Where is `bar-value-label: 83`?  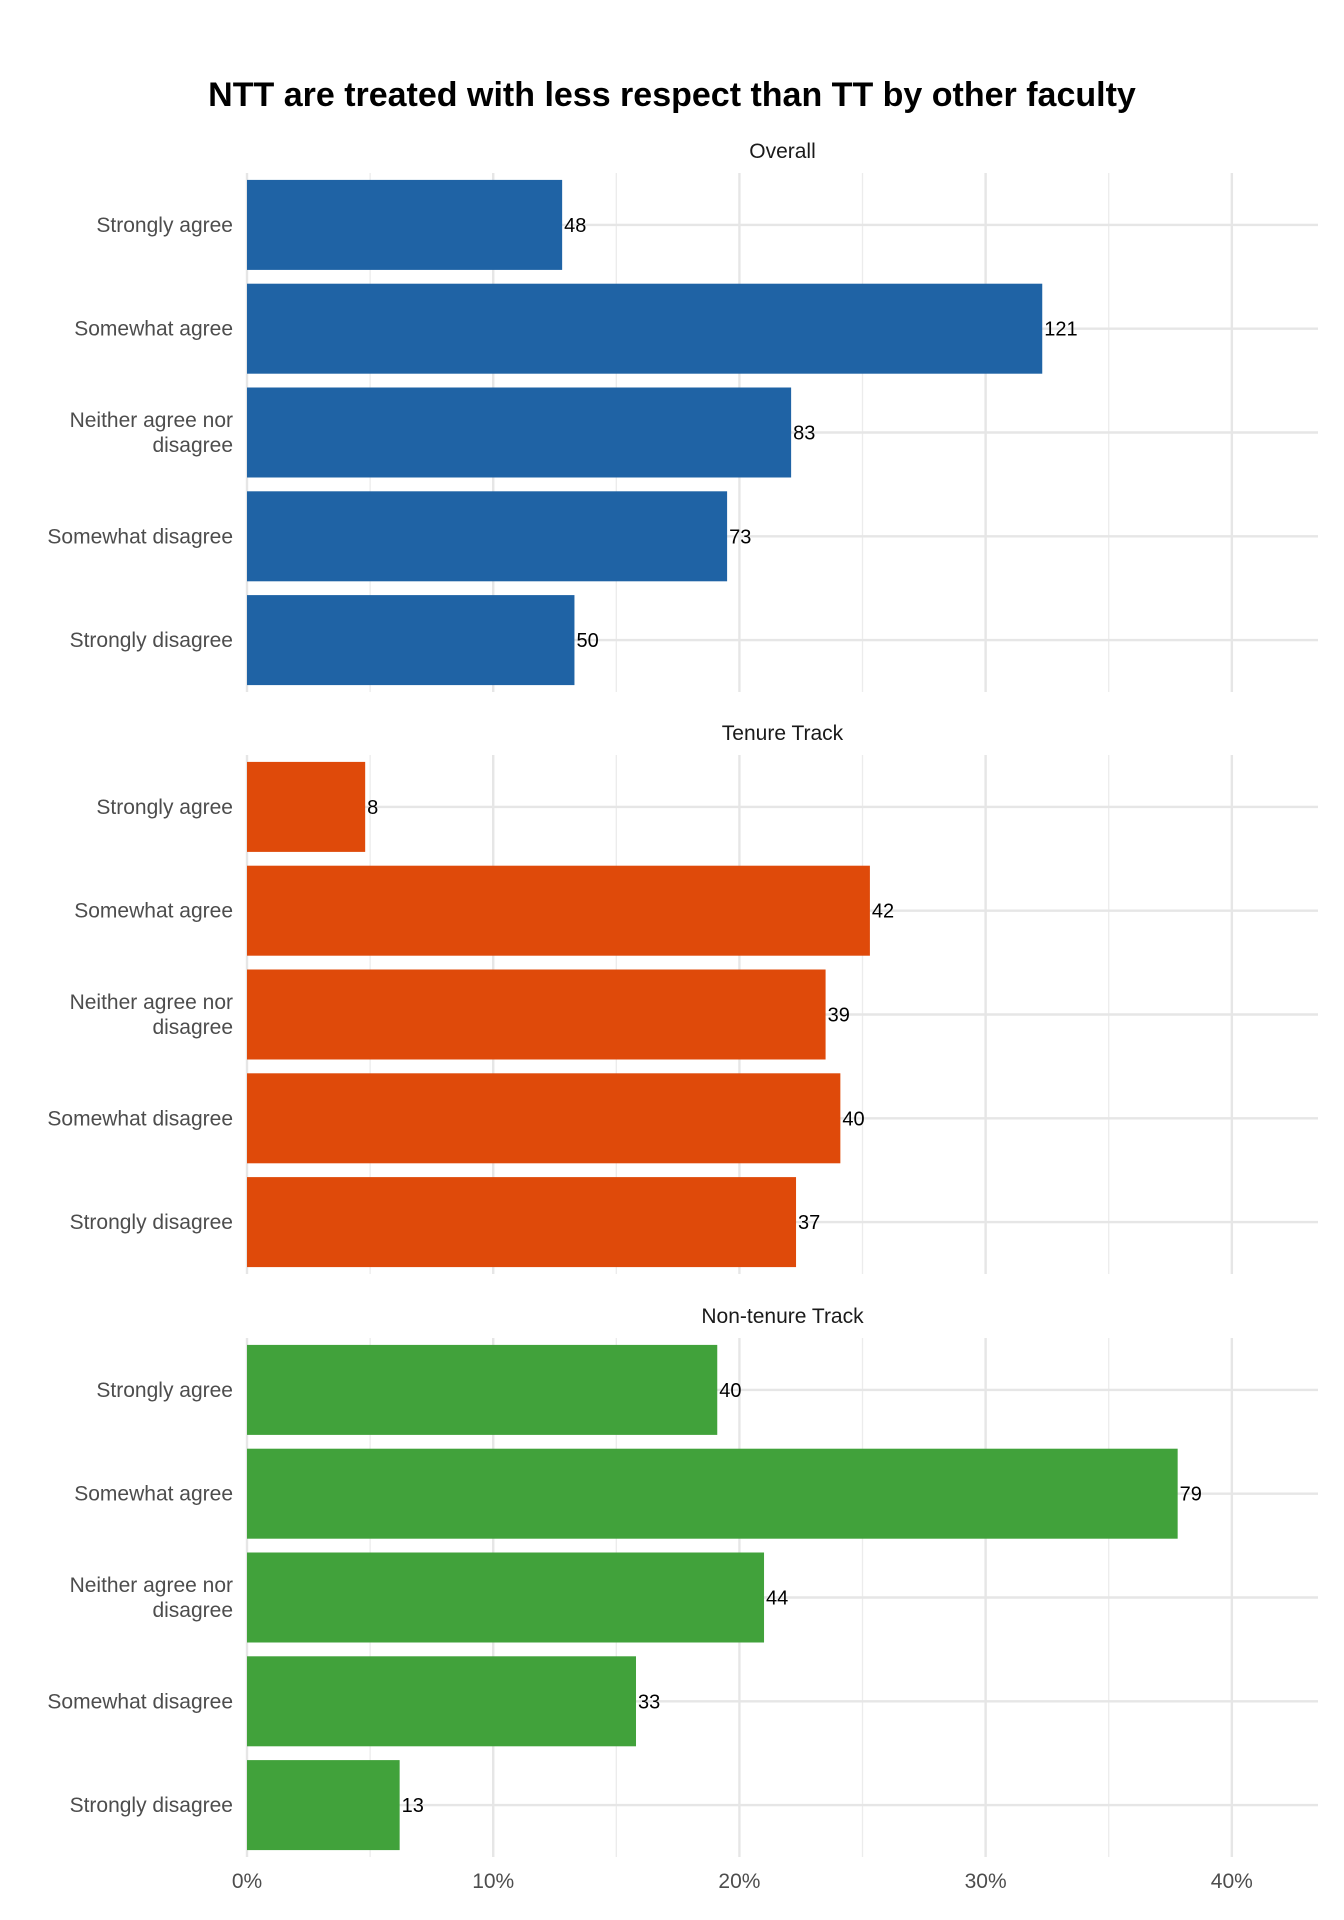 bar-value-label: 83 is located at coordinates (804, 434).